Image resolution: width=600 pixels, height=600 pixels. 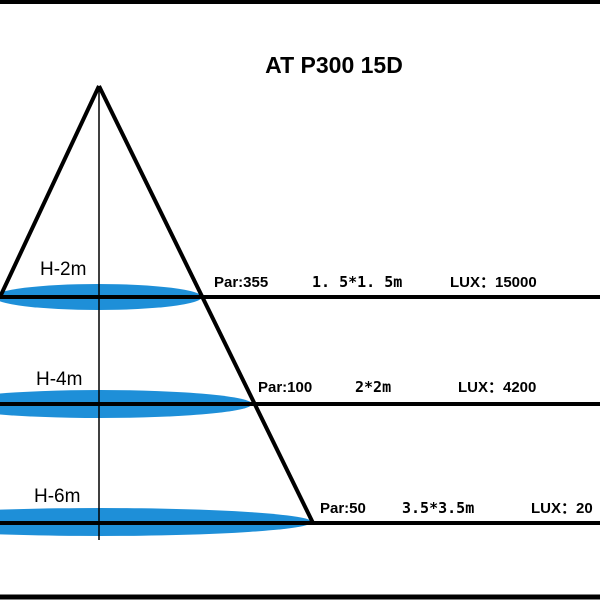 What do you see at coordinates (334, 65) in the screenshot?
I see `diagram-title: AT P300 15D` at bounding box center [334, 65].